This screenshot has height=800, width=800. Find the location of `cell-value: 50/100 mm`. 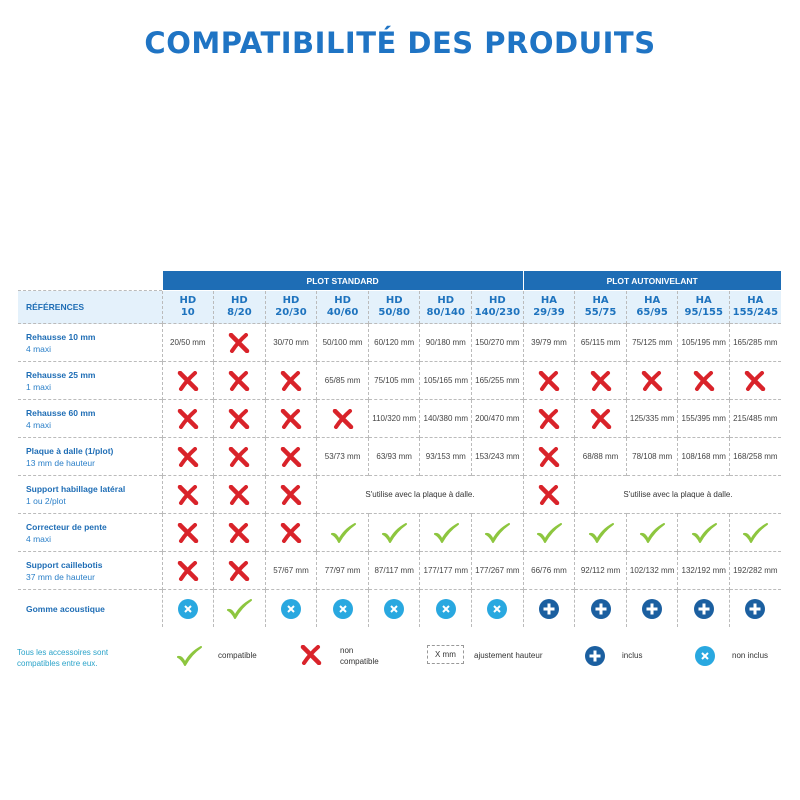

cell-value: 50/100 mm is located at coordinates (342, 342).